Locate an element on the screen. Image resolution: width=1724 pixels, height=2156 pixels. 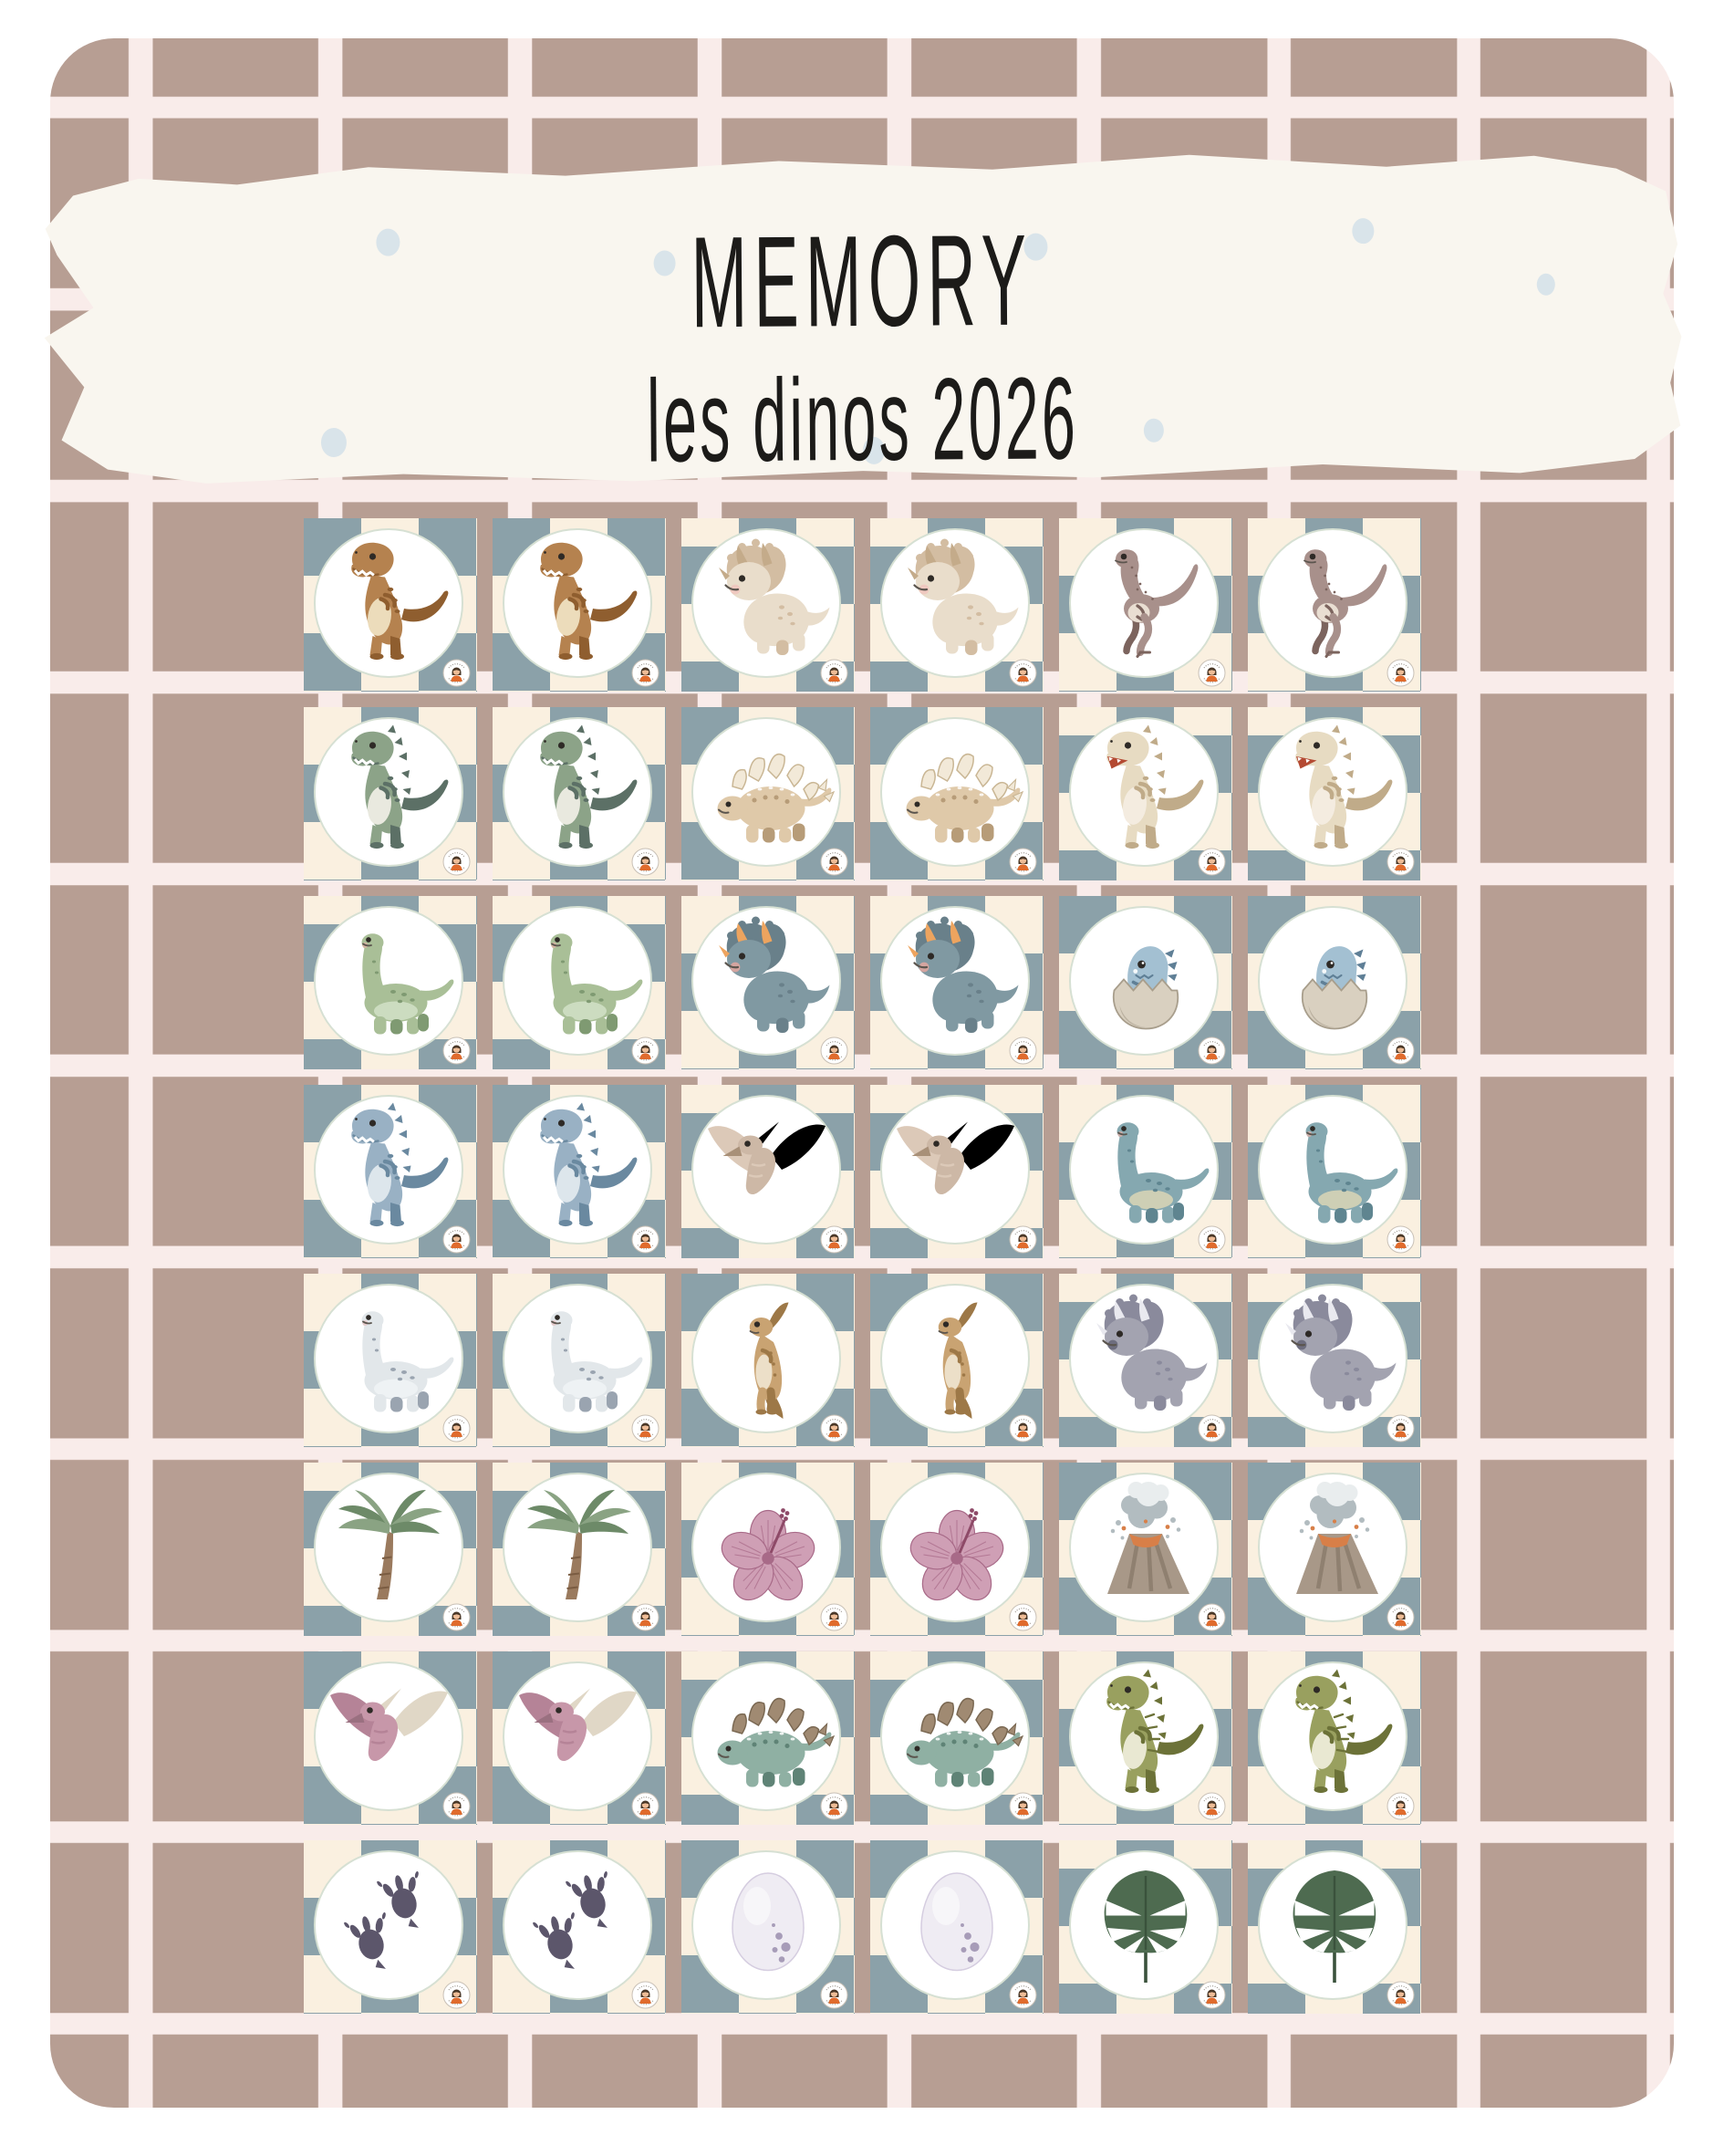
diplodocus-pale-icon is located at coordinates (596, 1362).